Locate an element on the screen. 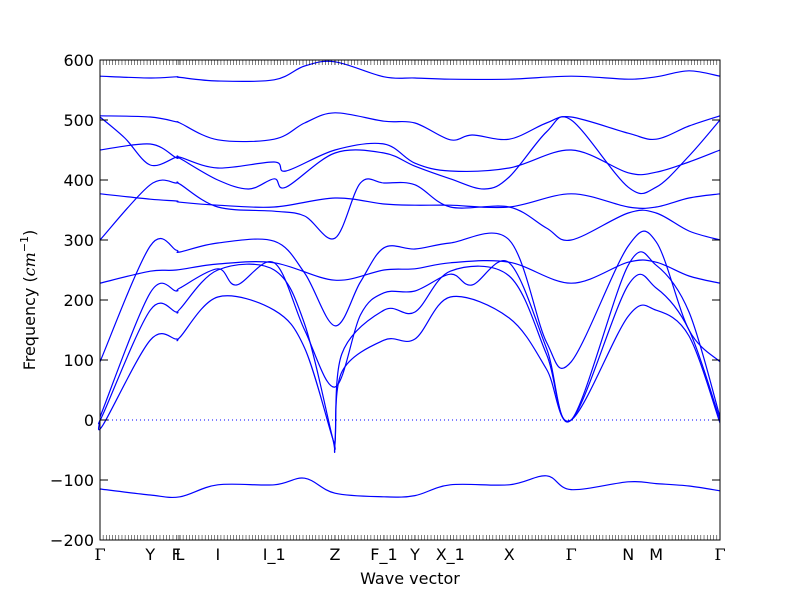  y-tick-label: 500 is located at coordinates (78, 120).